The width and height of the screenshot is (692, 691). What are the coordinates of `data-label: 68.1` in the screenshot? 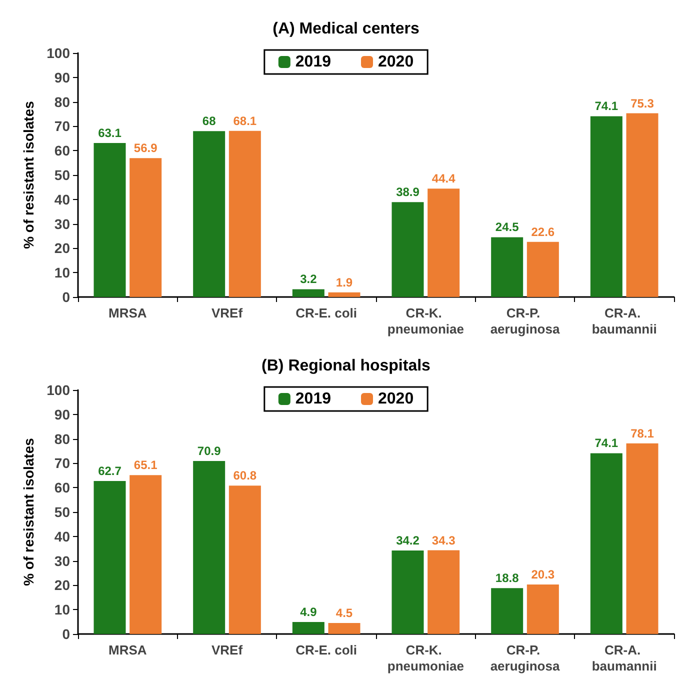 It's located at (245, 121).